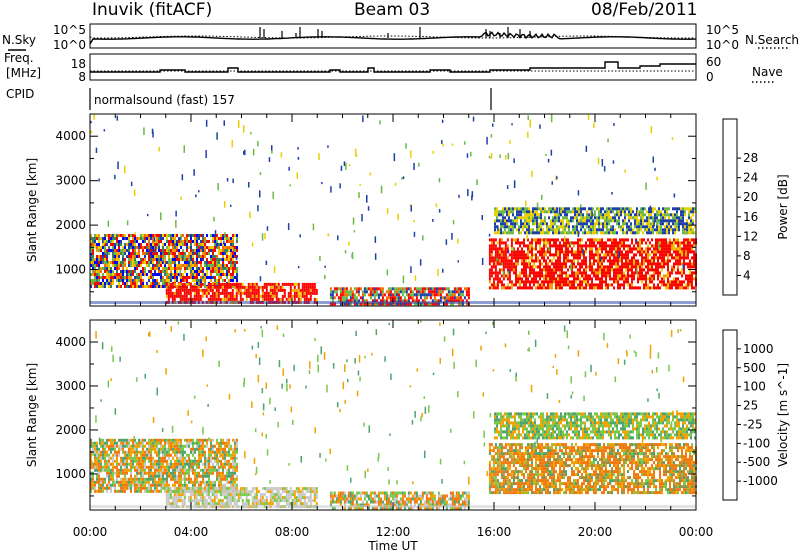  I want to click on velocity-colorbar-tick-label: -100, so click(756, 443).